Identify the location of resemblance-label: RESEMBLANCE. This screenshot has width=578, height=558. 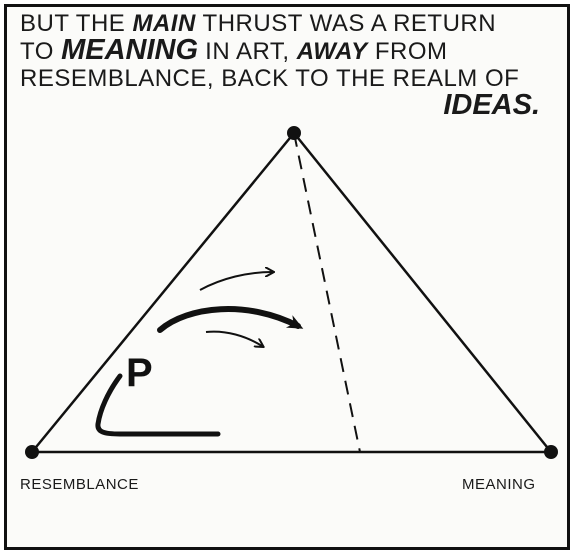
(79, 484).